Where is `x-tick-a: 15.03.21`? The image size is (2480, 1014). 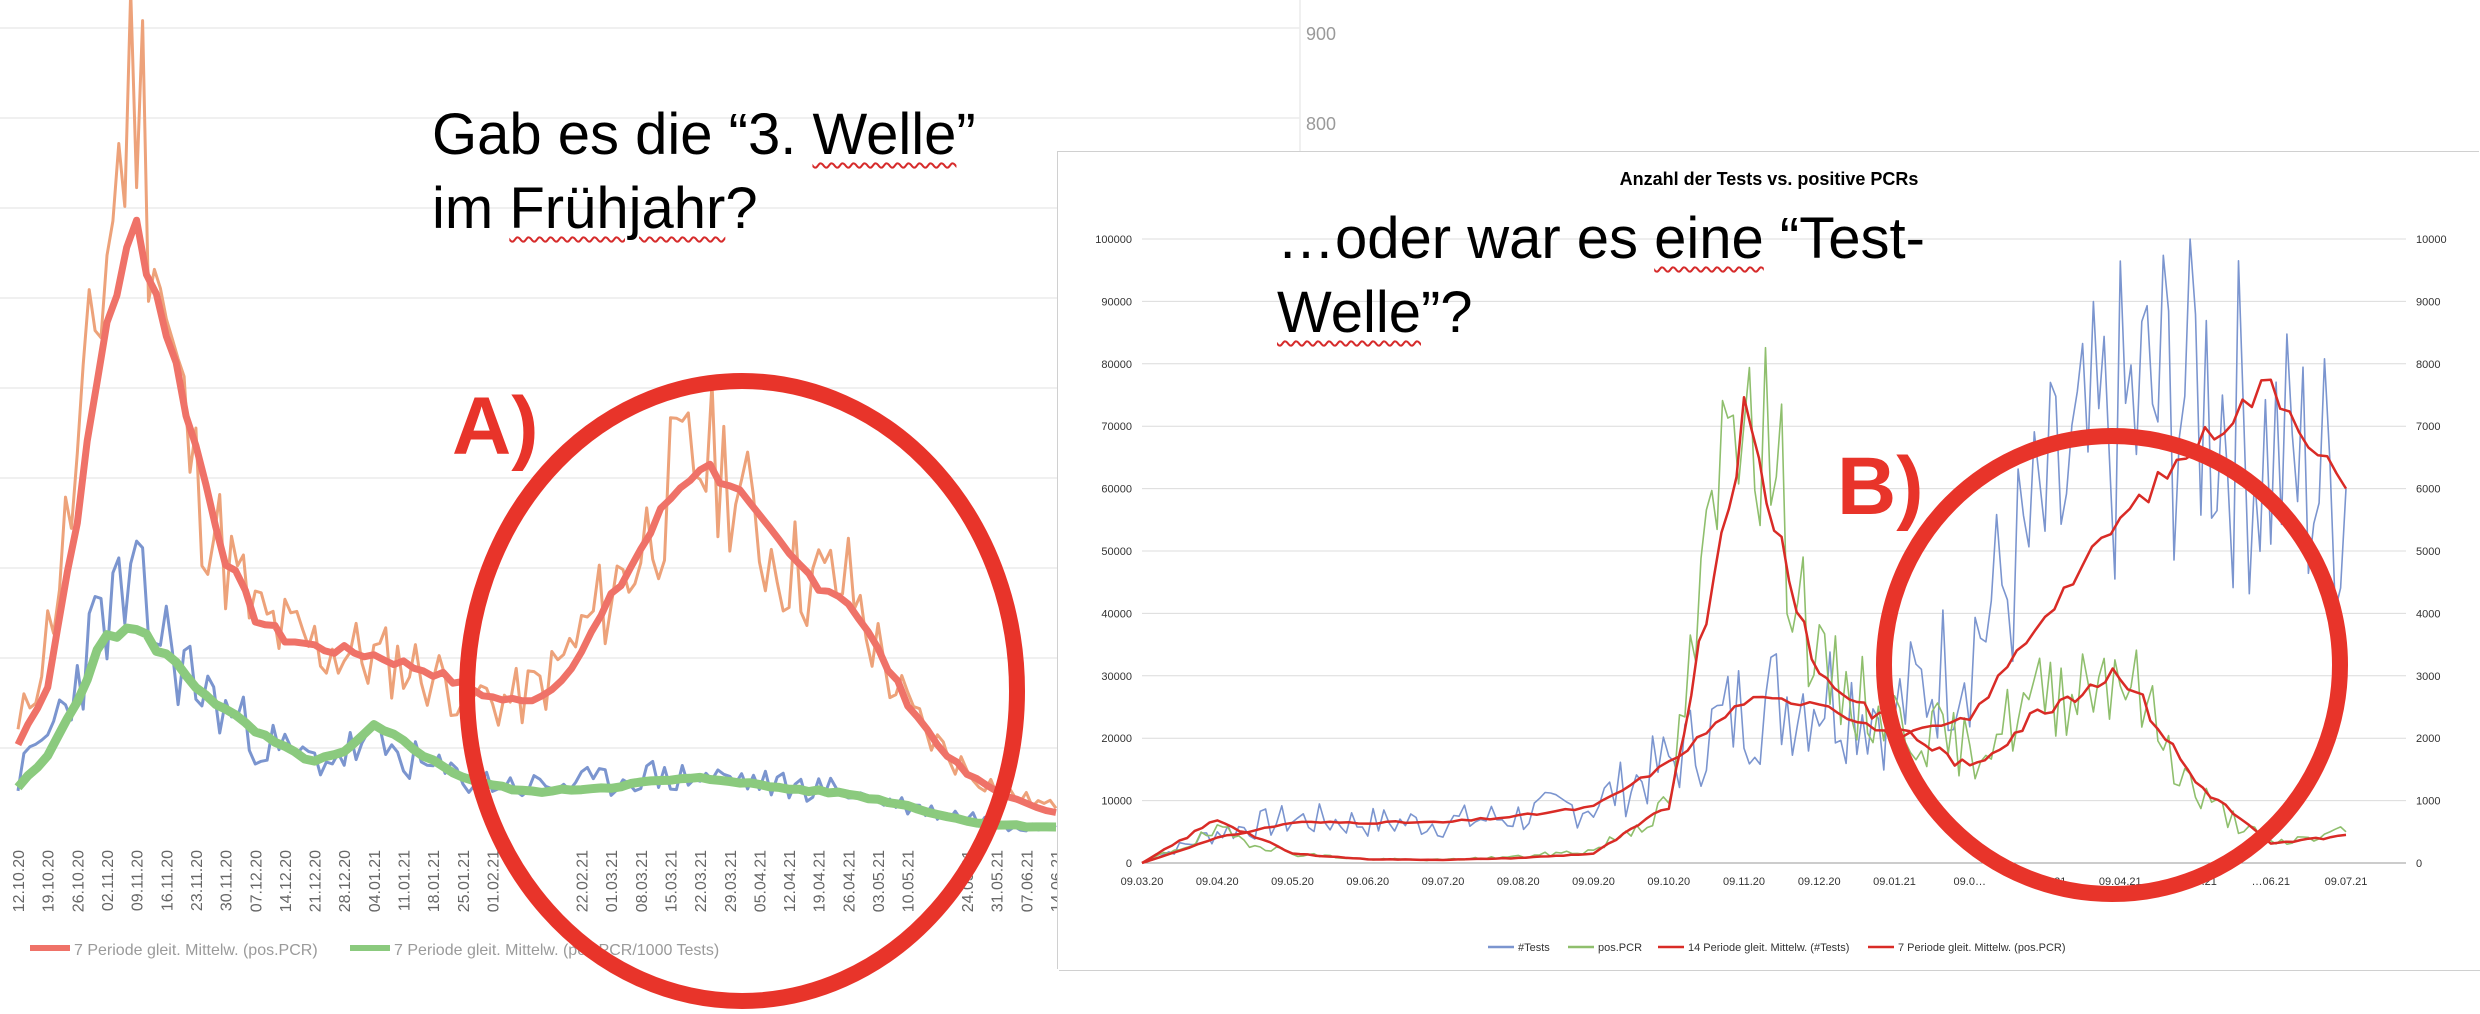 x-tick-a: 15.03.21 is located at coordinates (671, 881).